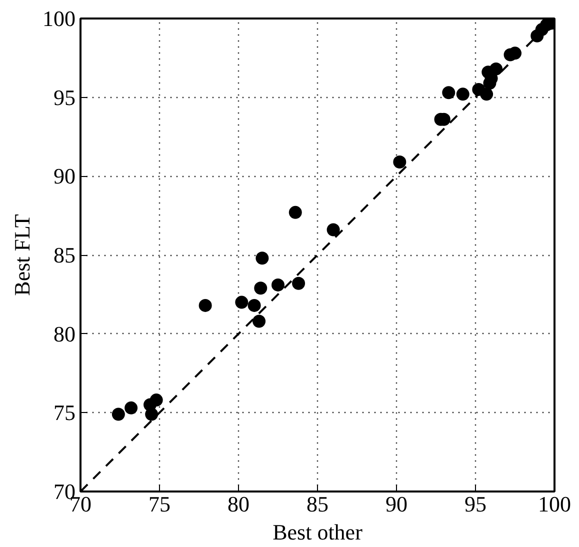 This screenshot has width=579, height=547. What do you see at coordinates (65, 97) in the screenshot?
I see `y-tick-label: 95` at bounding box center [65, 97].